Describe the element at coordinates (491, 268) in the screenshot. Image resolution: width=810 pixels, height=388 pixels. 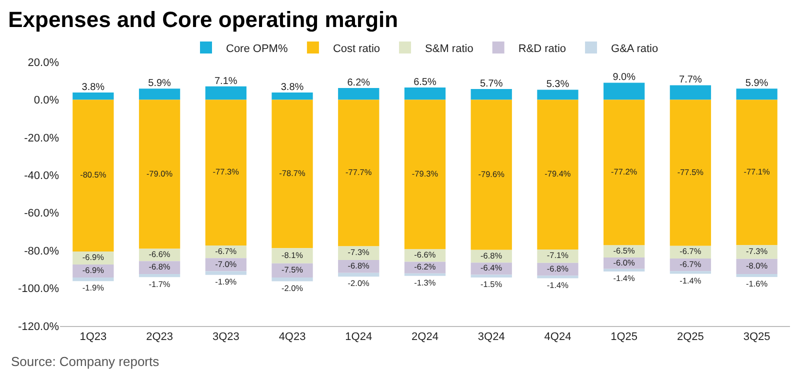
I see `data-label: -6.4%` at that location.